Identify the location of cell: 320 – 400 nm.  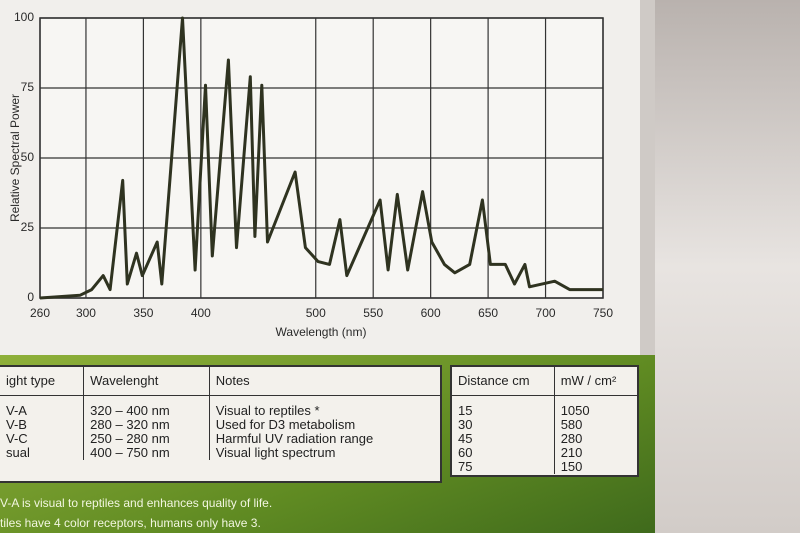
(146, 406).